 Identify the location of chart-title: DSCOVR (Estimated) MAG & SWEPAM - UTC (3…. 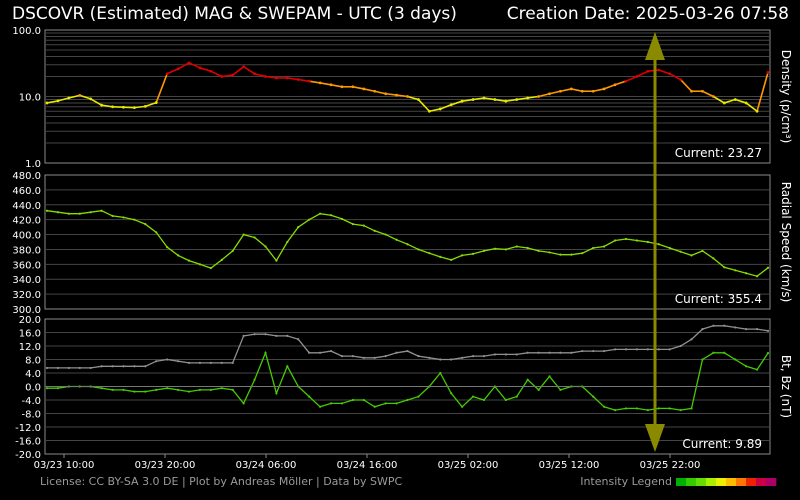
(234, 14).